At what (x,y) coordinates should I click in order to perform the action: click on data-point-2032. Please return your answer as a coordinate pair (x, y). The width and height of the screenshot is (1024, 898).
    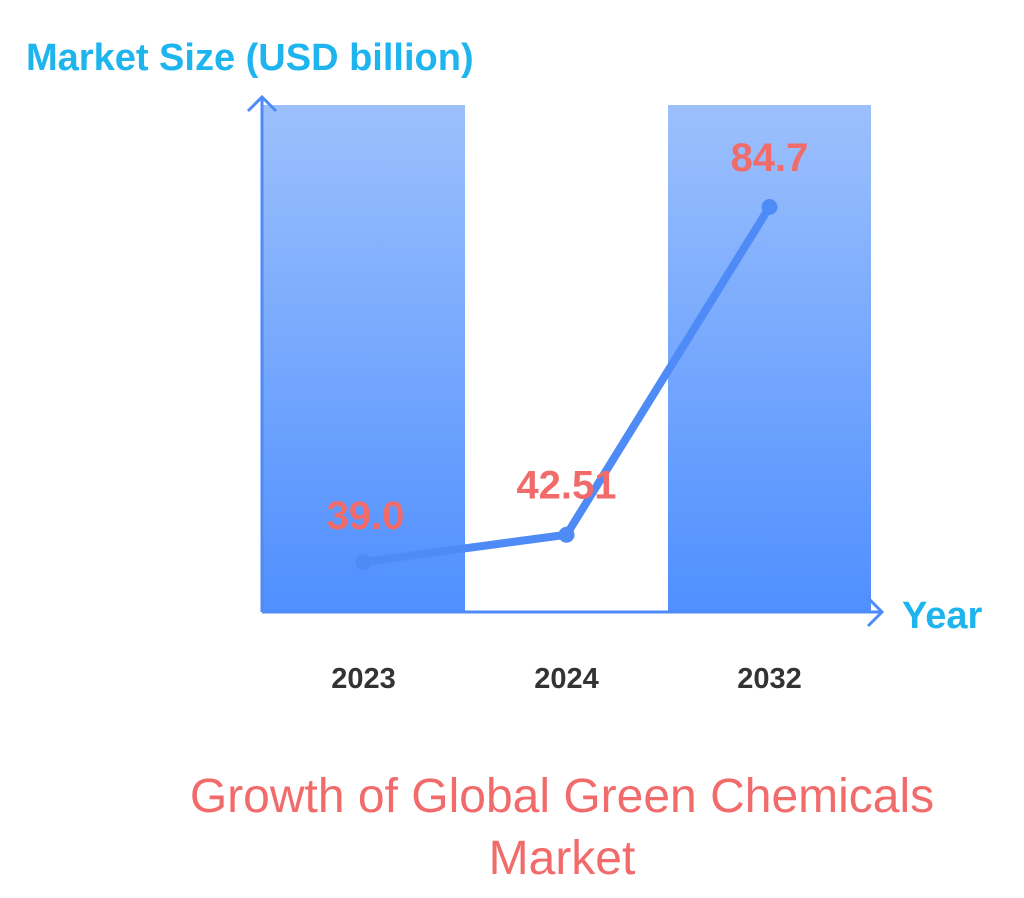
    Looking at the image, I should click on (769, 207).